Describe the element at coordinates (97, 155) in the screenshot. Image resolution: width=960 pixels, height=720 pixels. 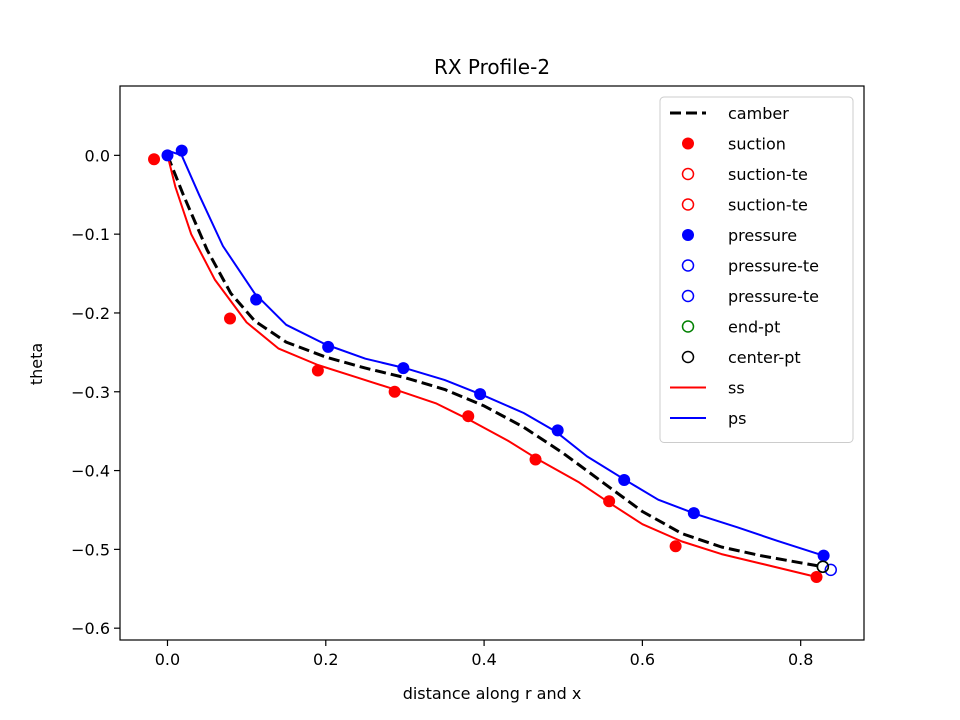
I see `y-tick-label: 0.0` at that location.